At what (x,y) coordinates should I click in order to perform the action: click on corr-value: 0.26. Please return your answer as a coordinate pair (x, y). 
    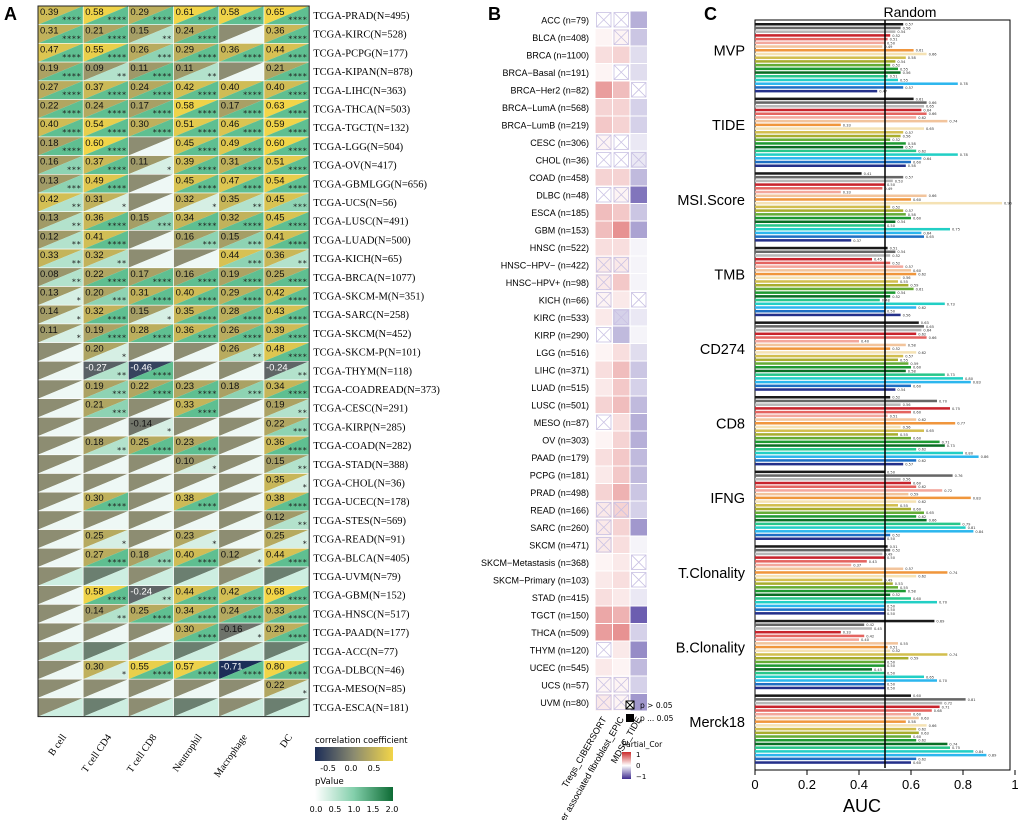
    Looking at the image, I should click on (139, 49).